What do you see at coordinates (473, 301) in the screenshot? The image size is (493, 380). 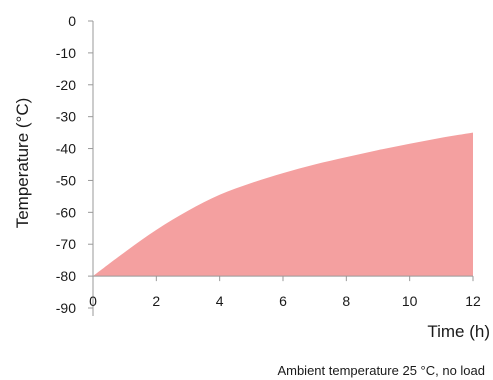 I see `x-tick-label: 12` at bounding box center [473, 301].